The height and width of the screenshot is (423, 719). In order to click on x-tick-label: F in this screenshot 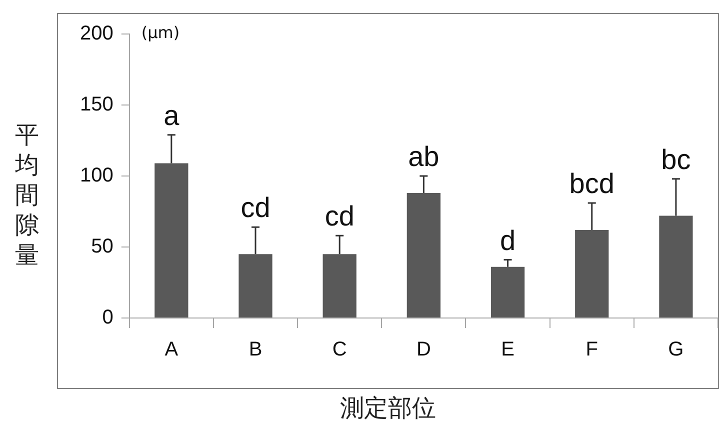, I will do `click(592, 349)`.